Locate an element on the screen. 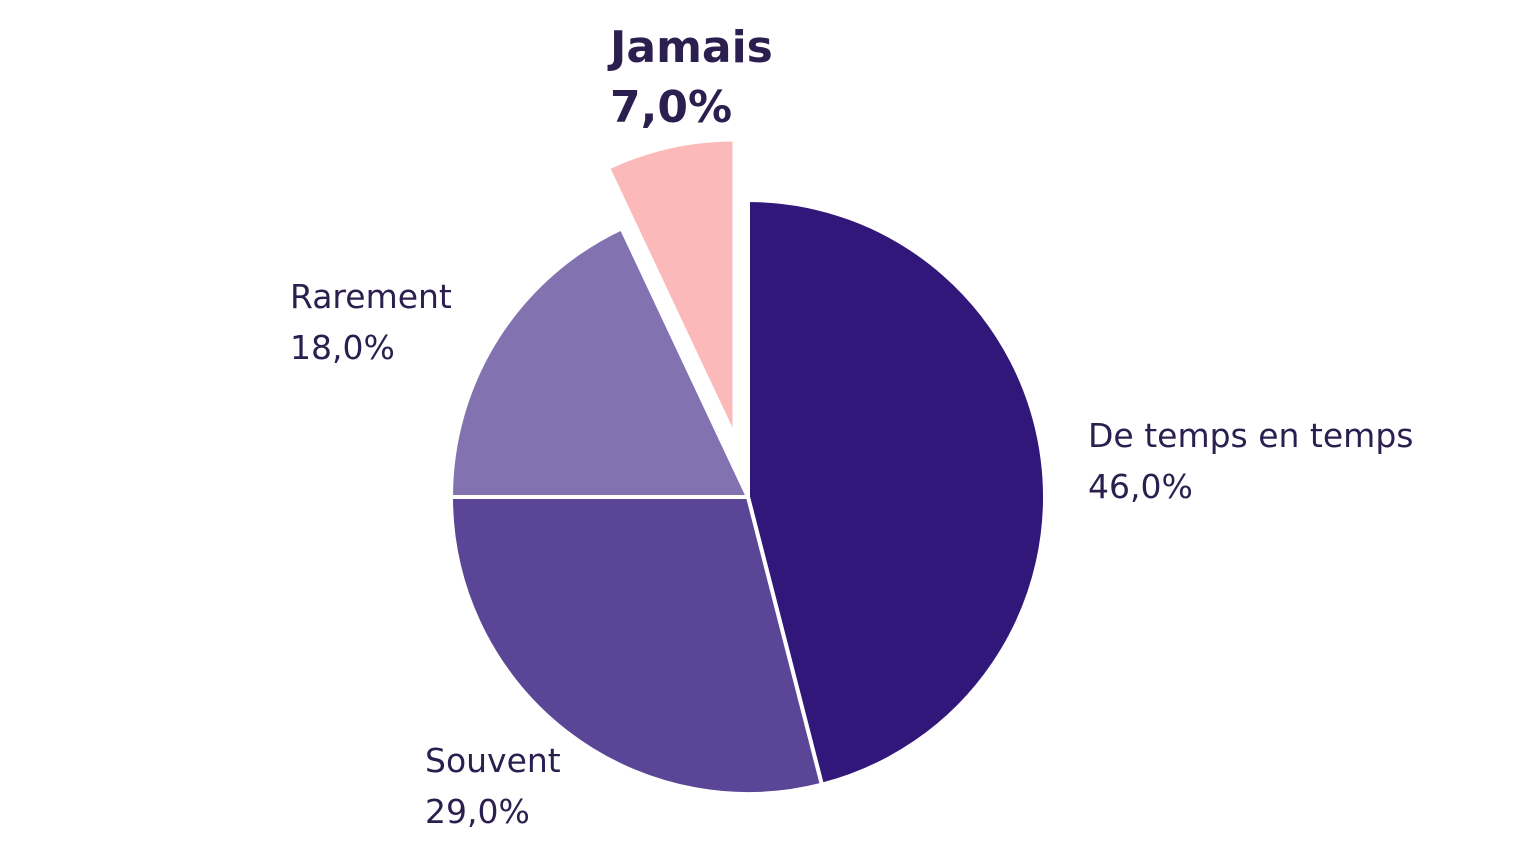 The height and width of the screenshot is (860, 1536). slice-value: 18,0% is located at coordinates (342, 347).